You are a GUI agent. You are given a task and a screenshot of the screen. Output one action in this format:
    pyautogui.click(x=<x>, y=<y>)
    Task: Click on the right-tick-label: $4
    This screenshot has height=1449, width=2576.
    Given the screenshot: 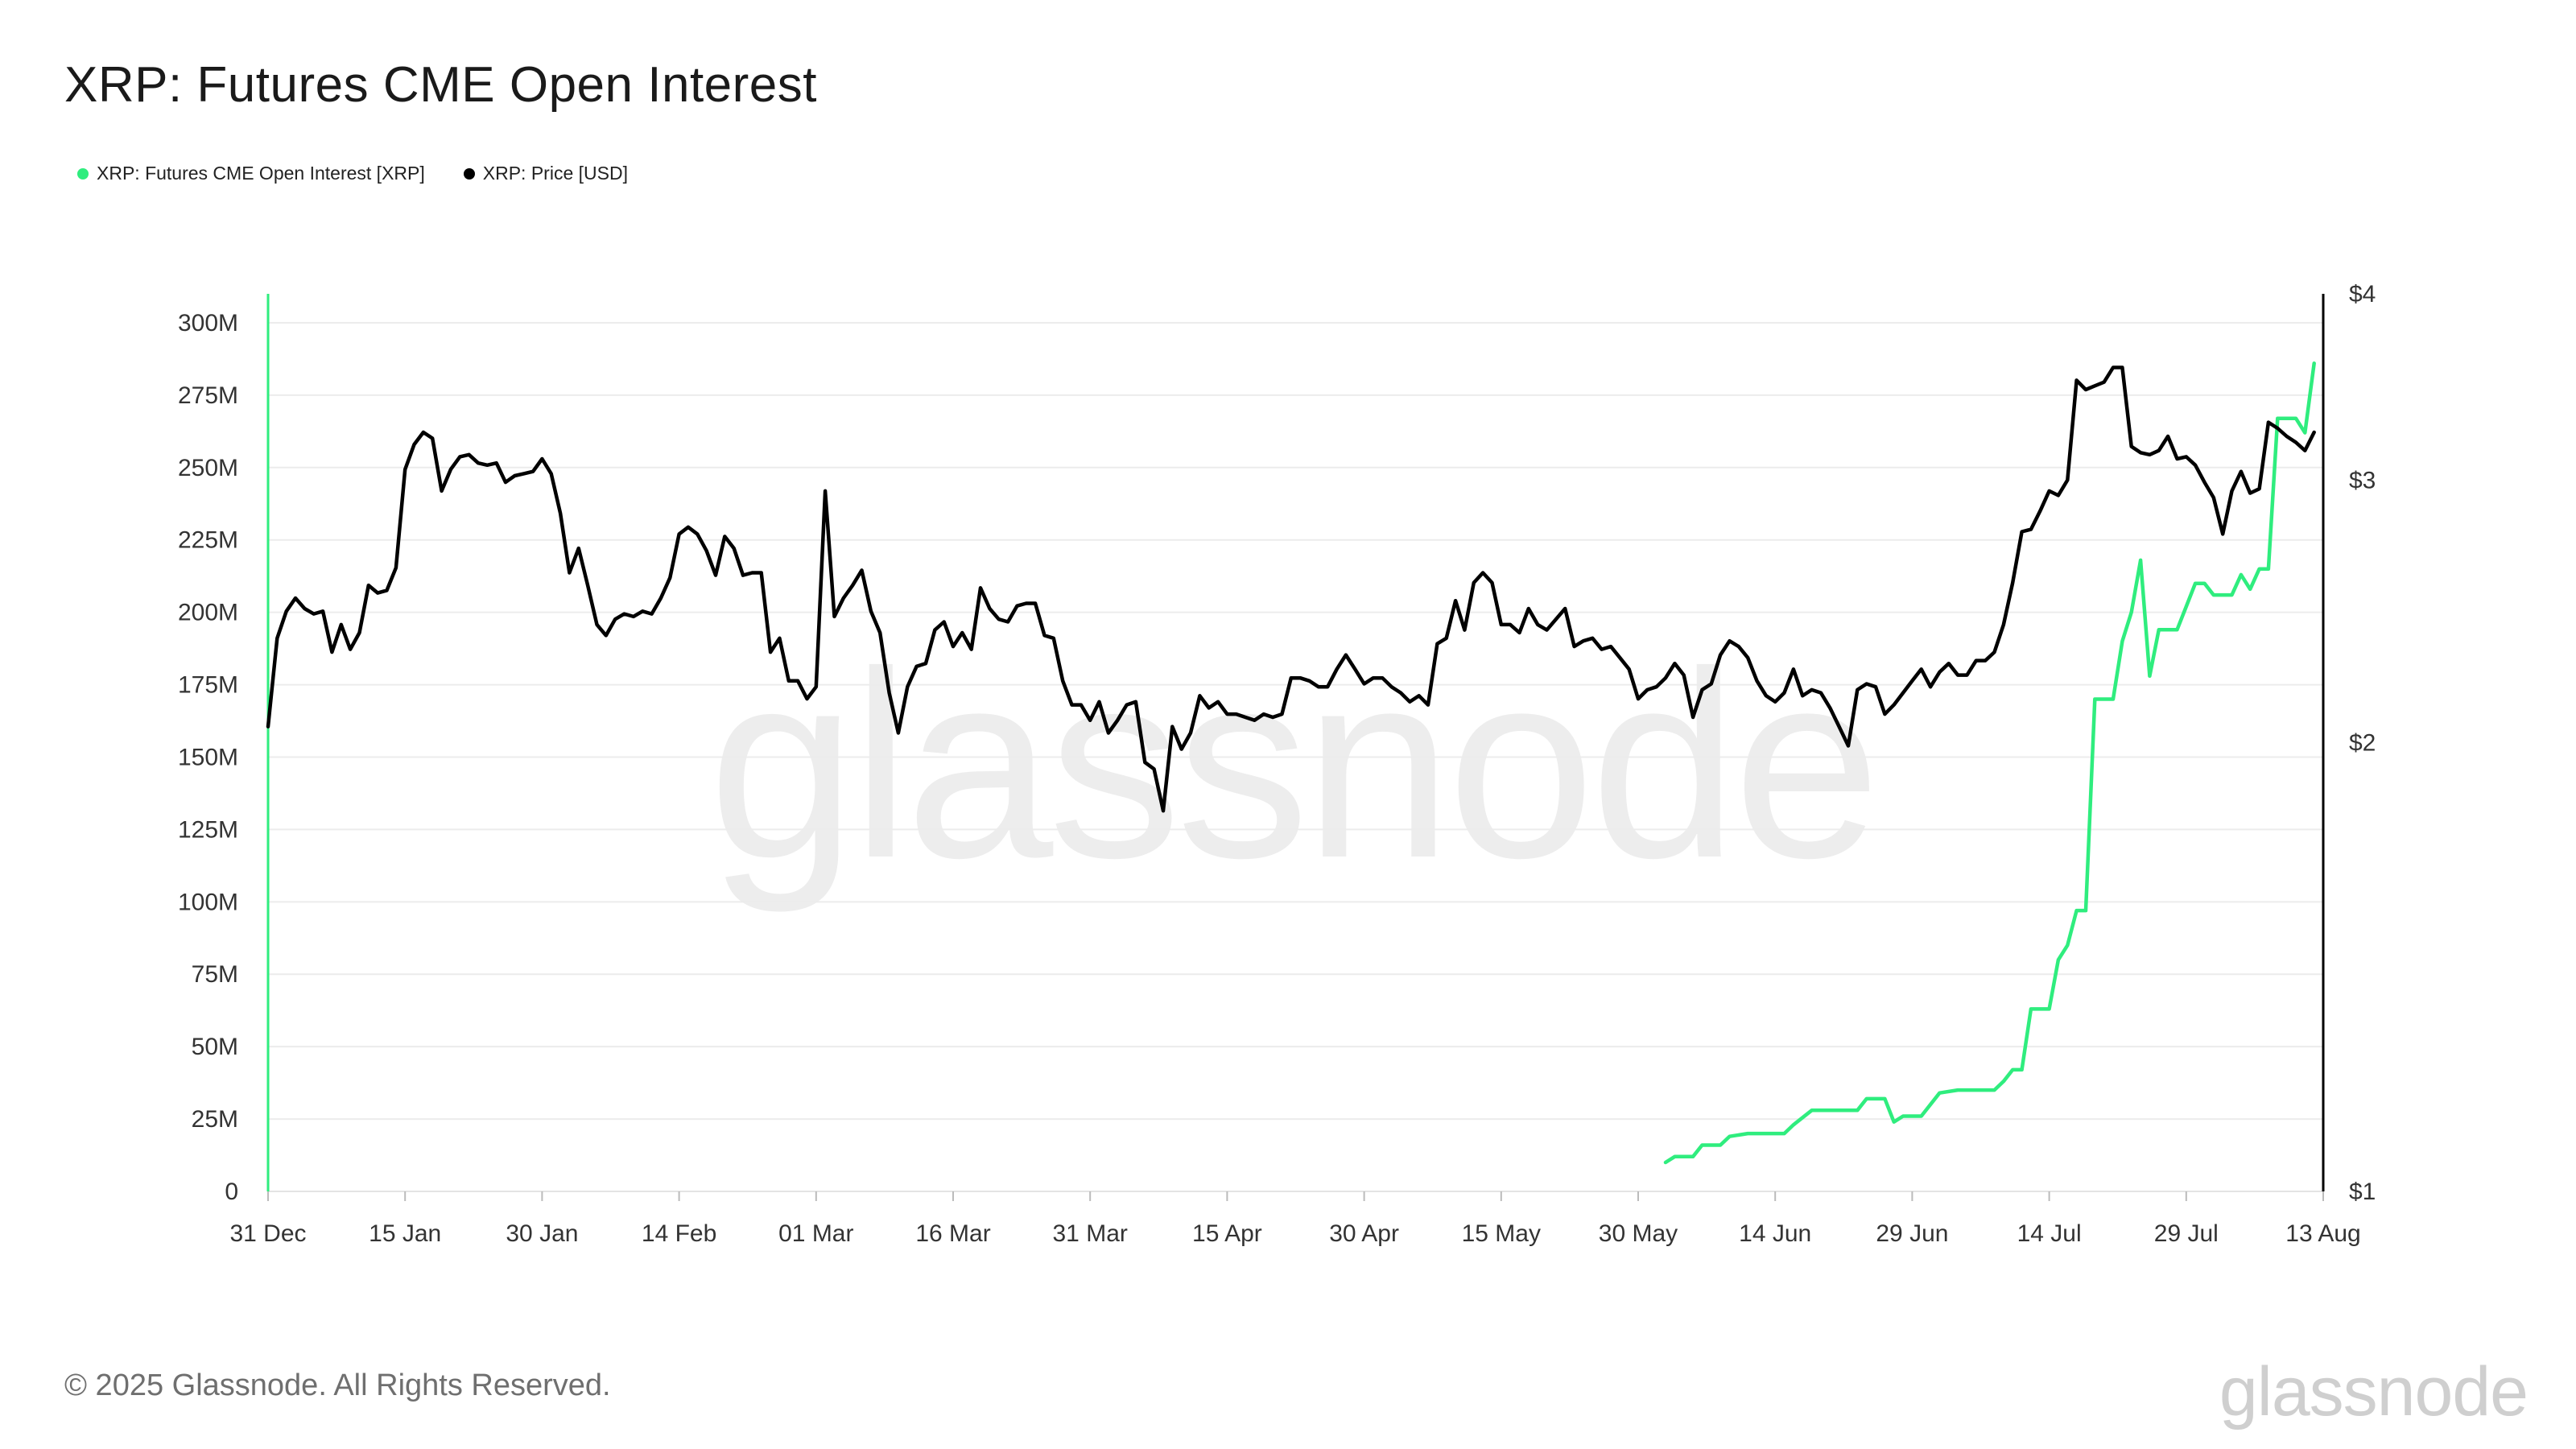 What is the action you would take?
    pyautogui.click(x=2362, y=294)
    